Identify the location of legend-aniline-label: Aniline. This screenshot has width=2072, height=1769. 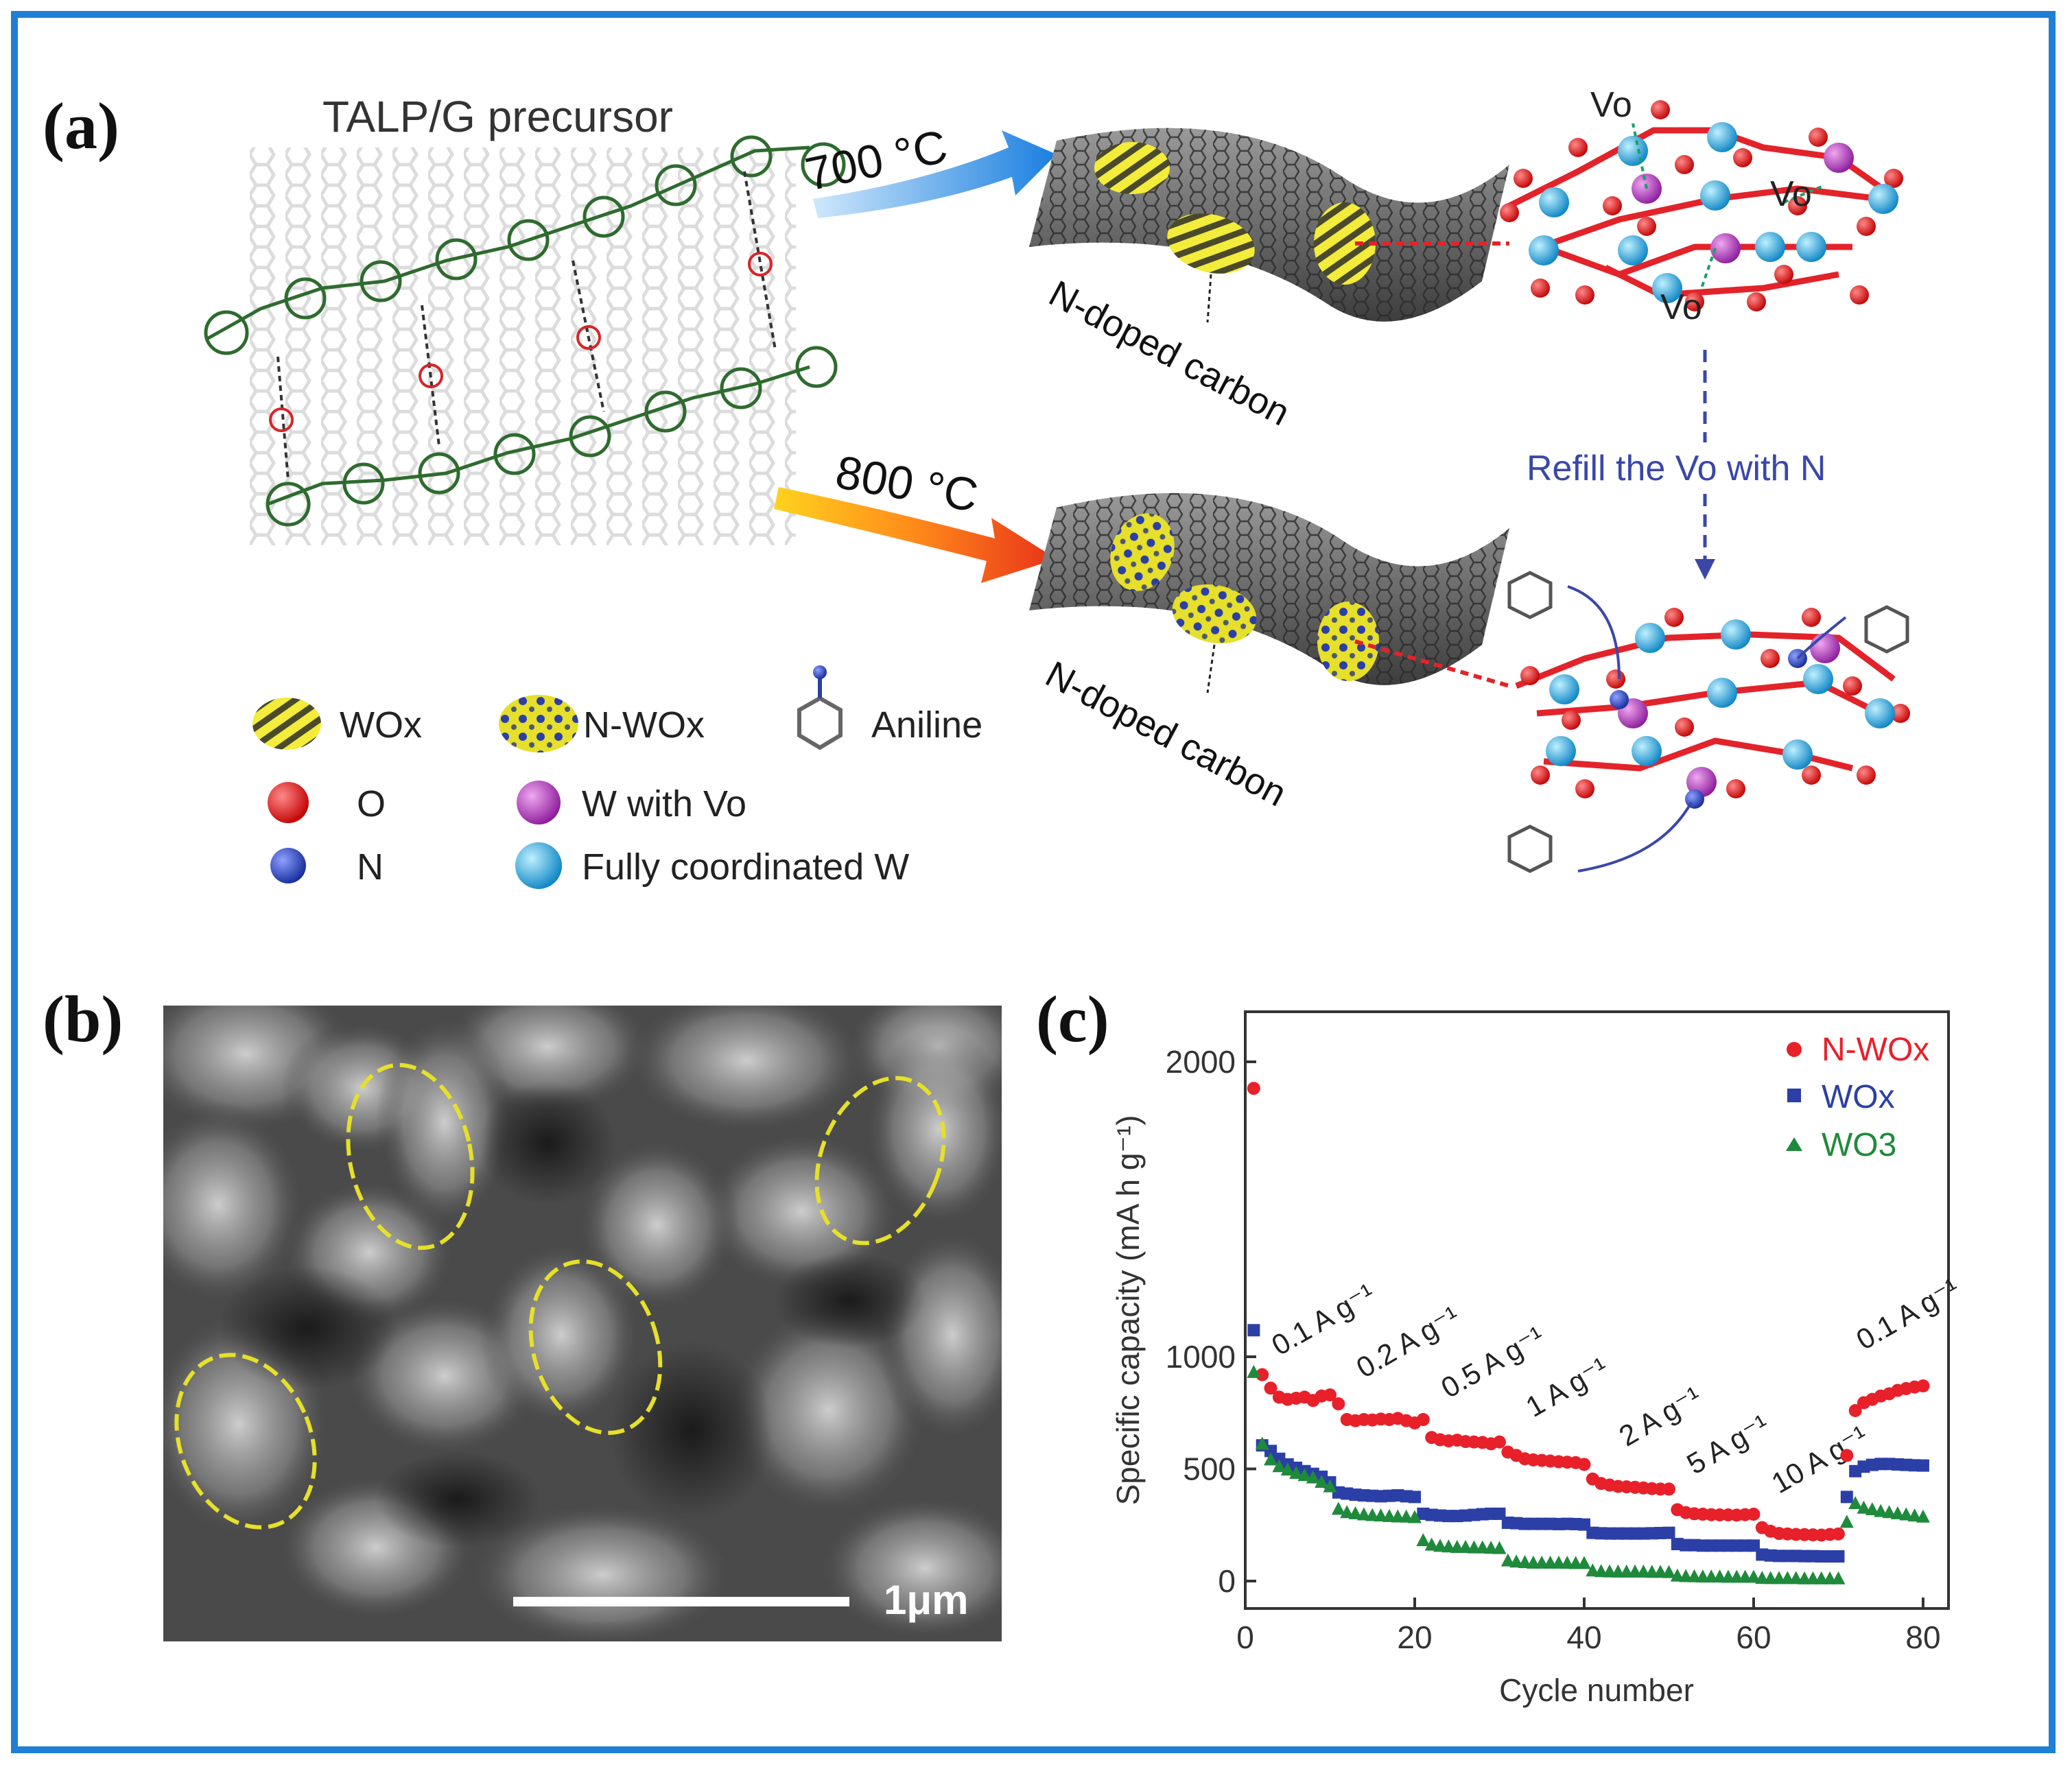
(926, 725).